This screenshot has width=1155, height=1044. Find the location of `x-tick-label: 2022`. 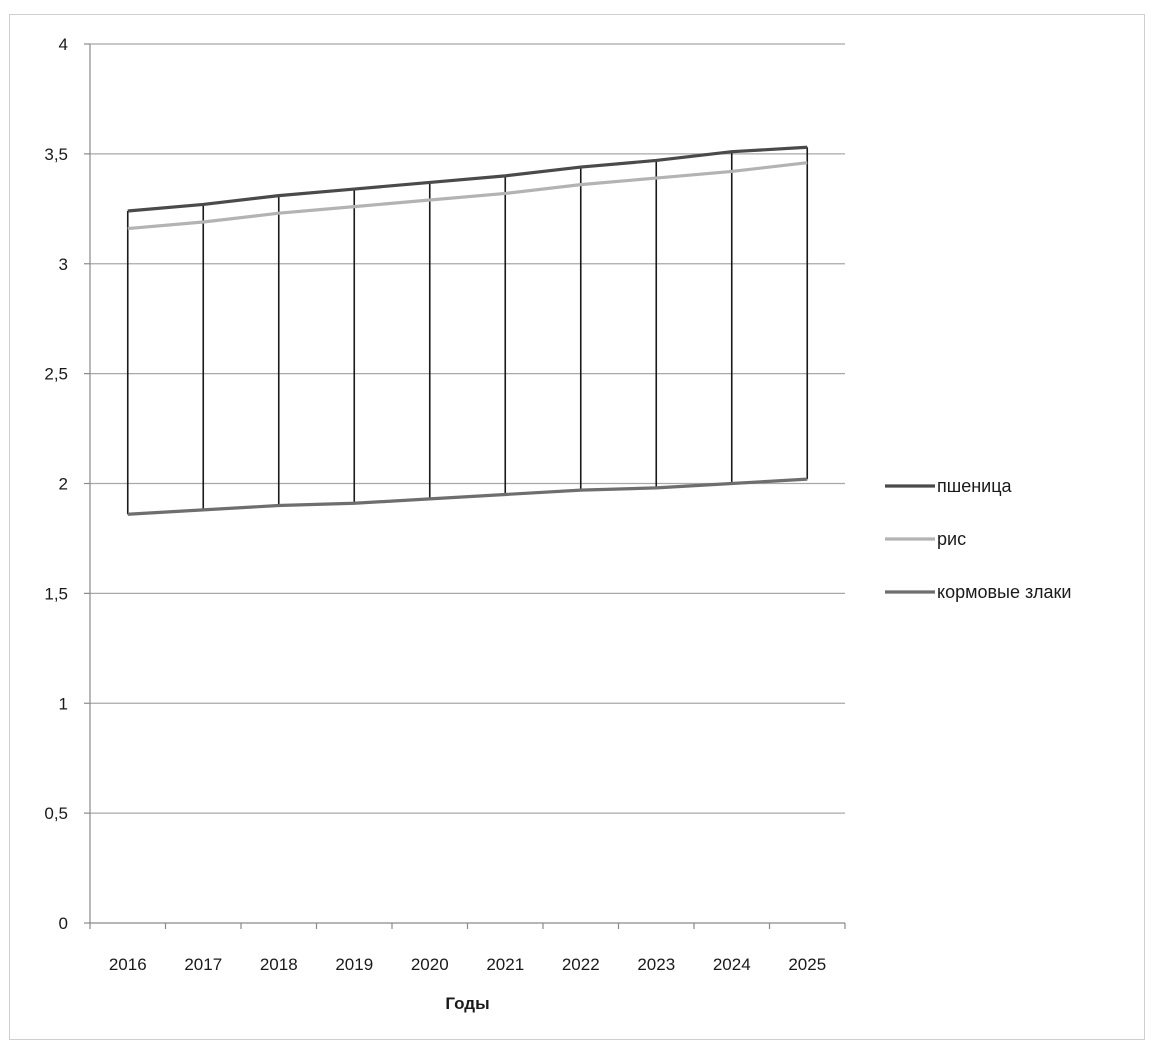

x-tick-label: 2022 is located at coordinates (581, 964).